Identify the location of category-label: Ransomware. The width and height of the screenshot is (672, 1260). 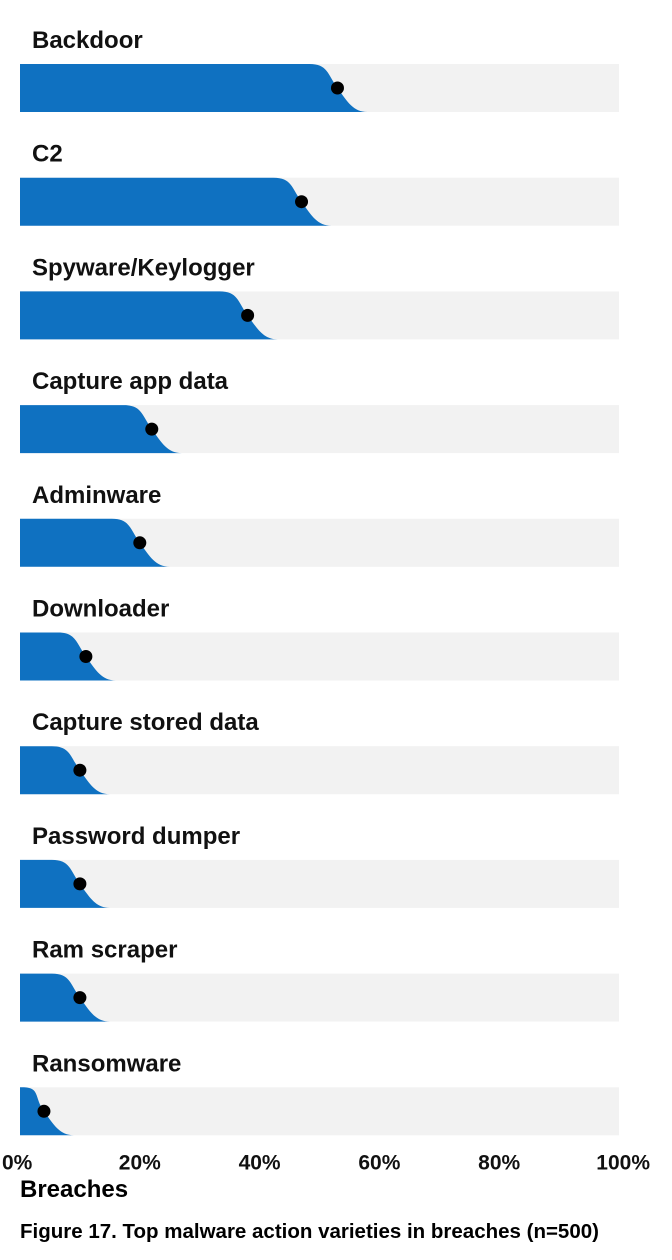
(106, 1063).